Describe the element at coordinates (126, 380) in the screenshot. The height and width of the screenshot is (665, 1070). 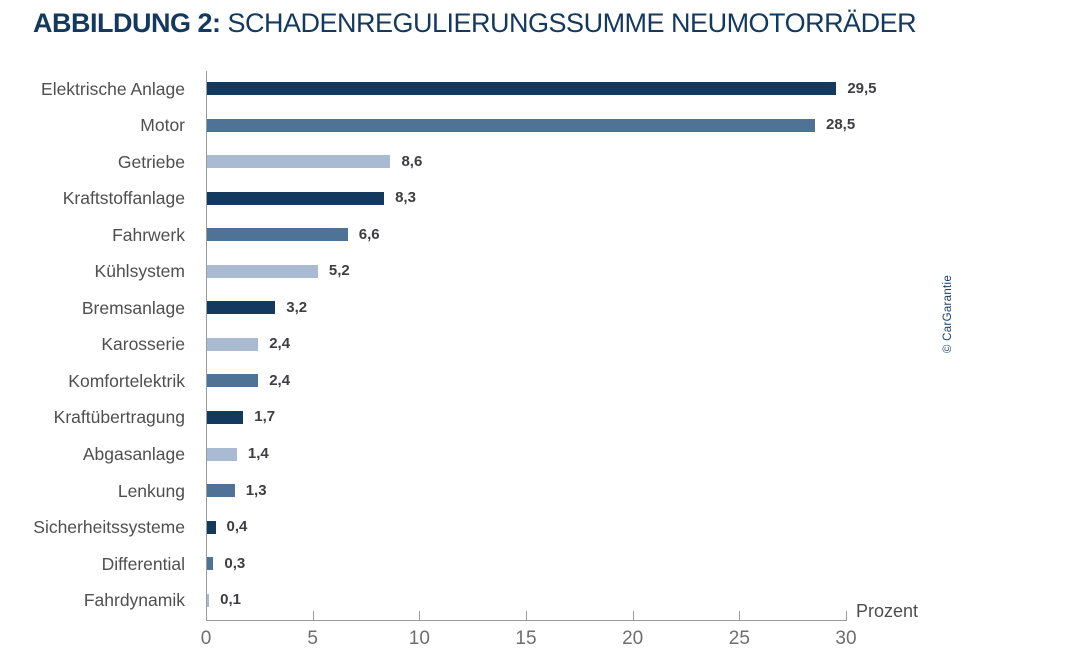
I see `category-label: Komfortelektrik` at that location.